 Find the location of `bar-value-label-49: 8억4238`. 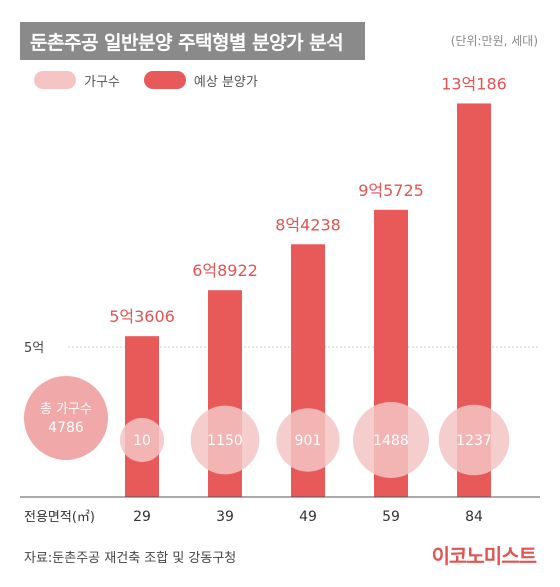

bar-value-label-49: 8억4238 is located at coordinates (308, 224).